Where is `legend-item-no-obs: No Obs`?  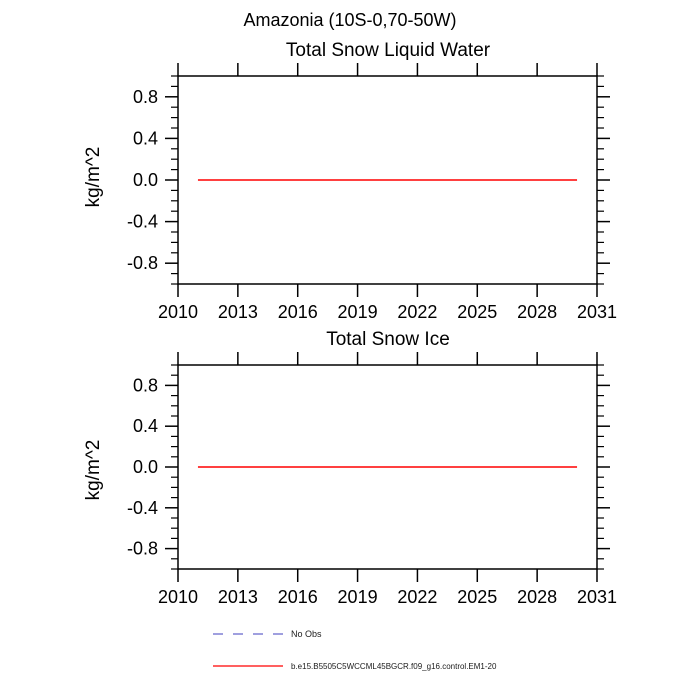
legend-item-no-obs: No Obs is located at coordinates (267, 634).